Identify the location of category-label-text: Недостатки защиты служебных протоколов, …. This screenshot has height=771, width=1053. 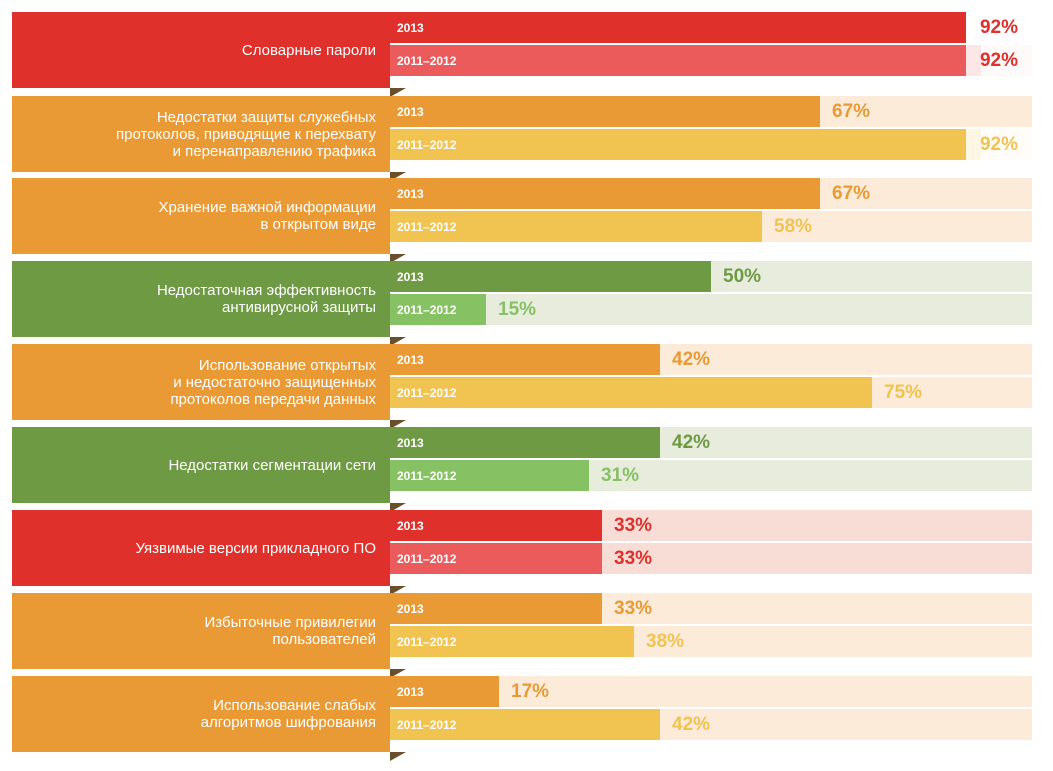
(246, 134).